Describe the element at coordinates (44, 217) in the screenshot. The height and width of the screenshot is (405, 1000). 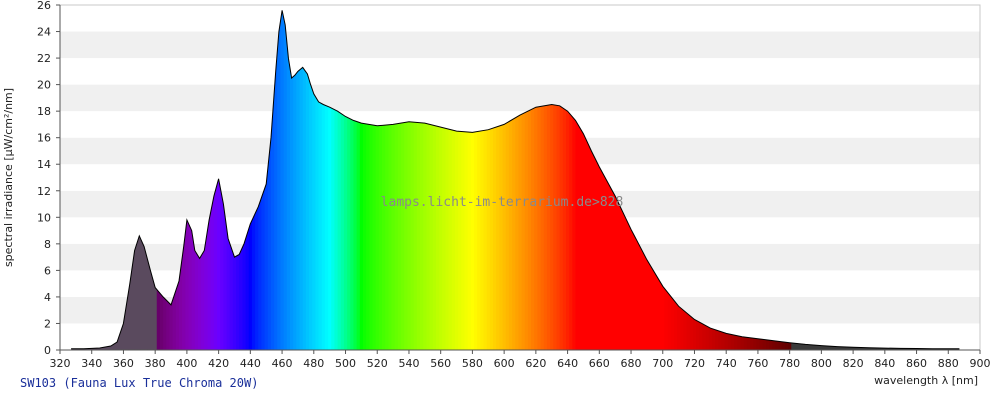
I see `y-tick-label: 10` at that location.